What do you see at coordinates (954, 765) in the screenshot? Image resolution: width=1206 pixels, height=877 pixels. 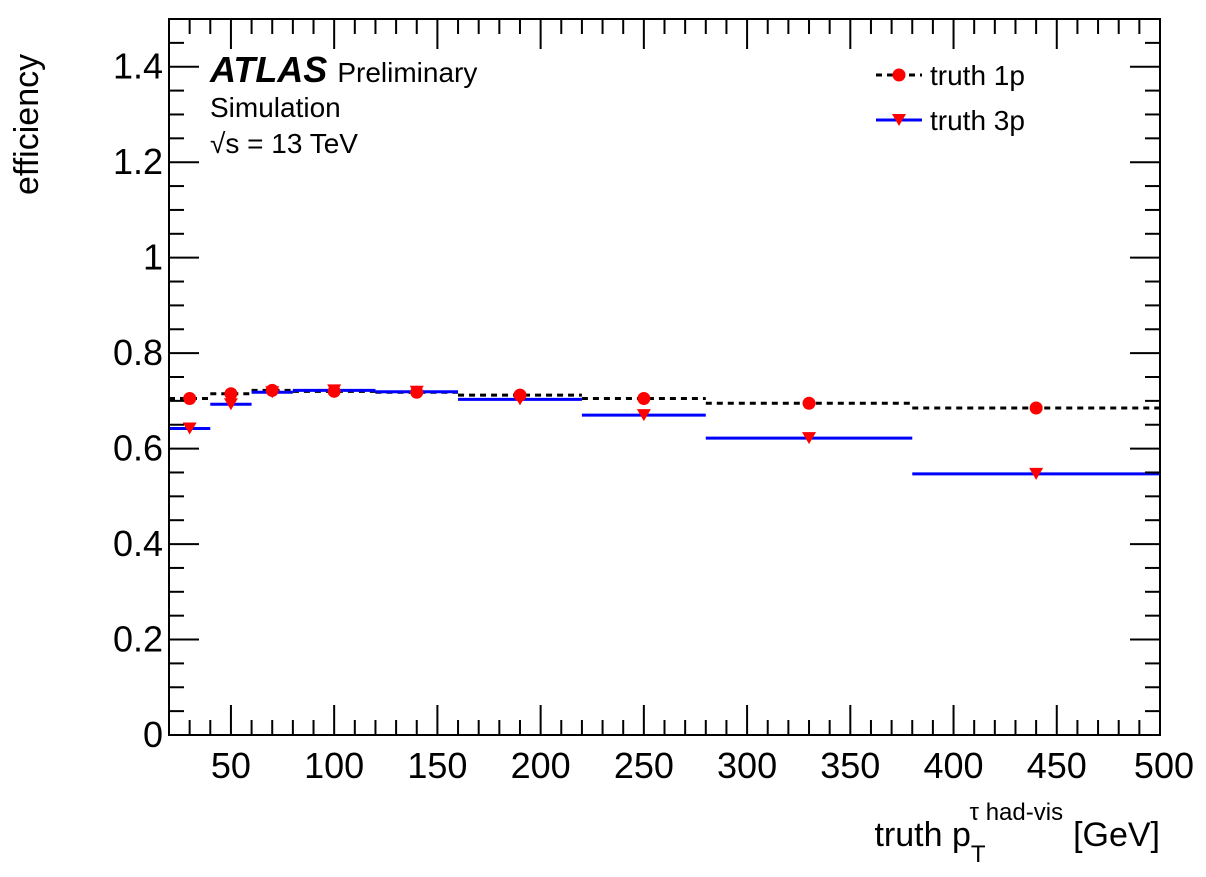 I see `x-tick-label: 400` at bounding box center [954, 765].